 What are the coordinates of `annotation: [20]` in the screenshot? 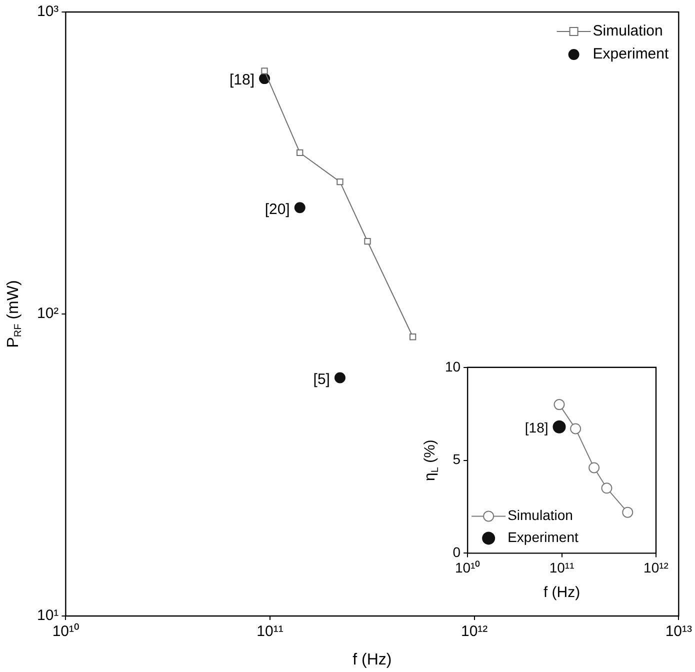 It's located at (277, 209).